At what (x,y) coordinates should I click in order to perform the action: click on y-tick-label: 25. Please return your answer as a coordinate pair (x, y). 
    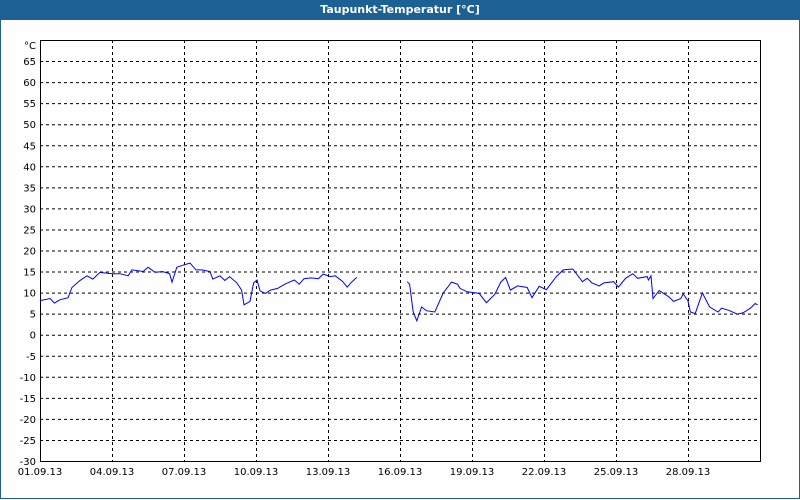
    Looking at the image, I should click on (29, 230).